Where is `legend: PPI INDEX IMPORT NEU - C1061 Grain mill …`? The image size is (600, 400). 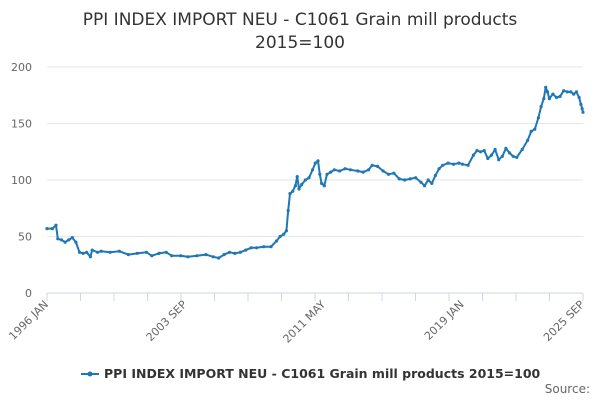 legend: PPI INDEX IMPORT NEU - C1061 Grain mill … is located at coordinates (311, 373).